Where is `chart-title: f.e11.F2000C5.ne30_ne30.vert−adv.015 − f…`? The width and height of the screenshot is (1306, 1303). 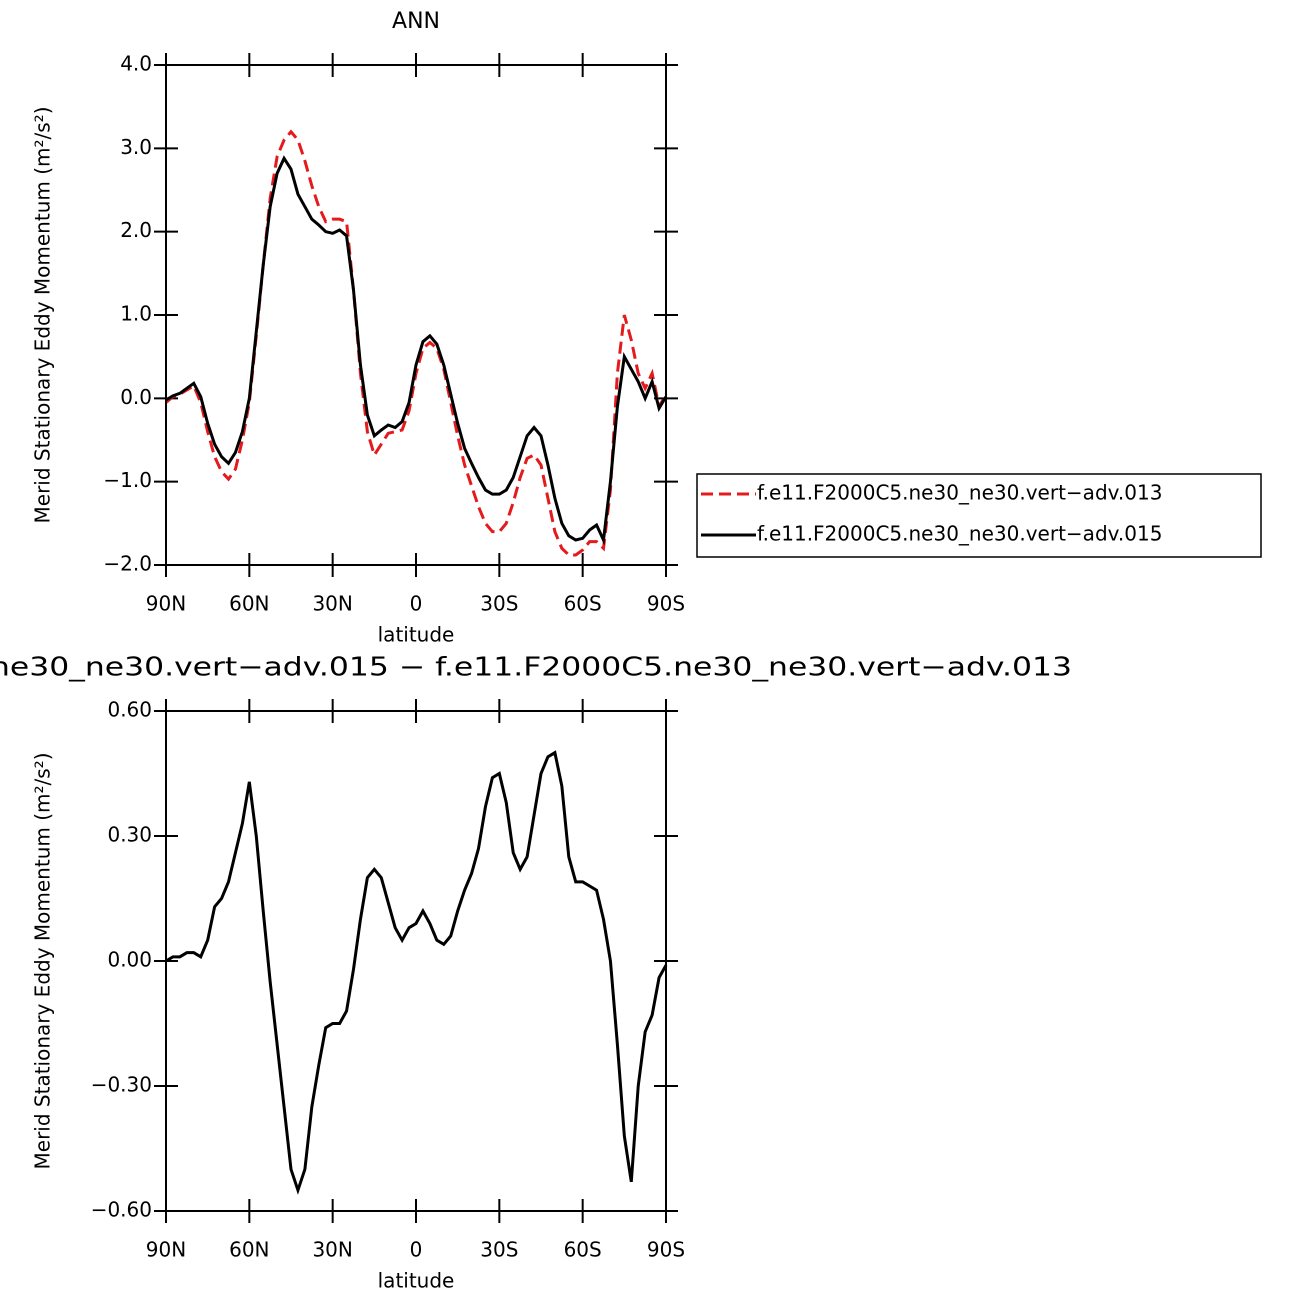 chart-title: f.e11.F2000C5.ne30_ne30.vert−adv.015 − f… is located at coordinates (536, 668).